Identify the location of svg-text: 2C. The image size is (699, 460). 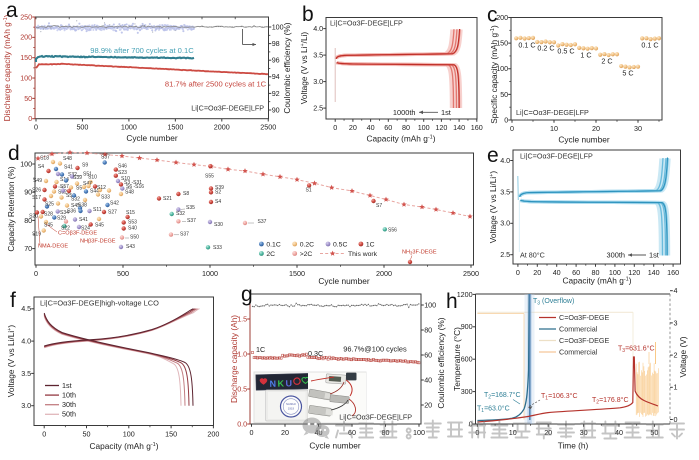
(270, 254).